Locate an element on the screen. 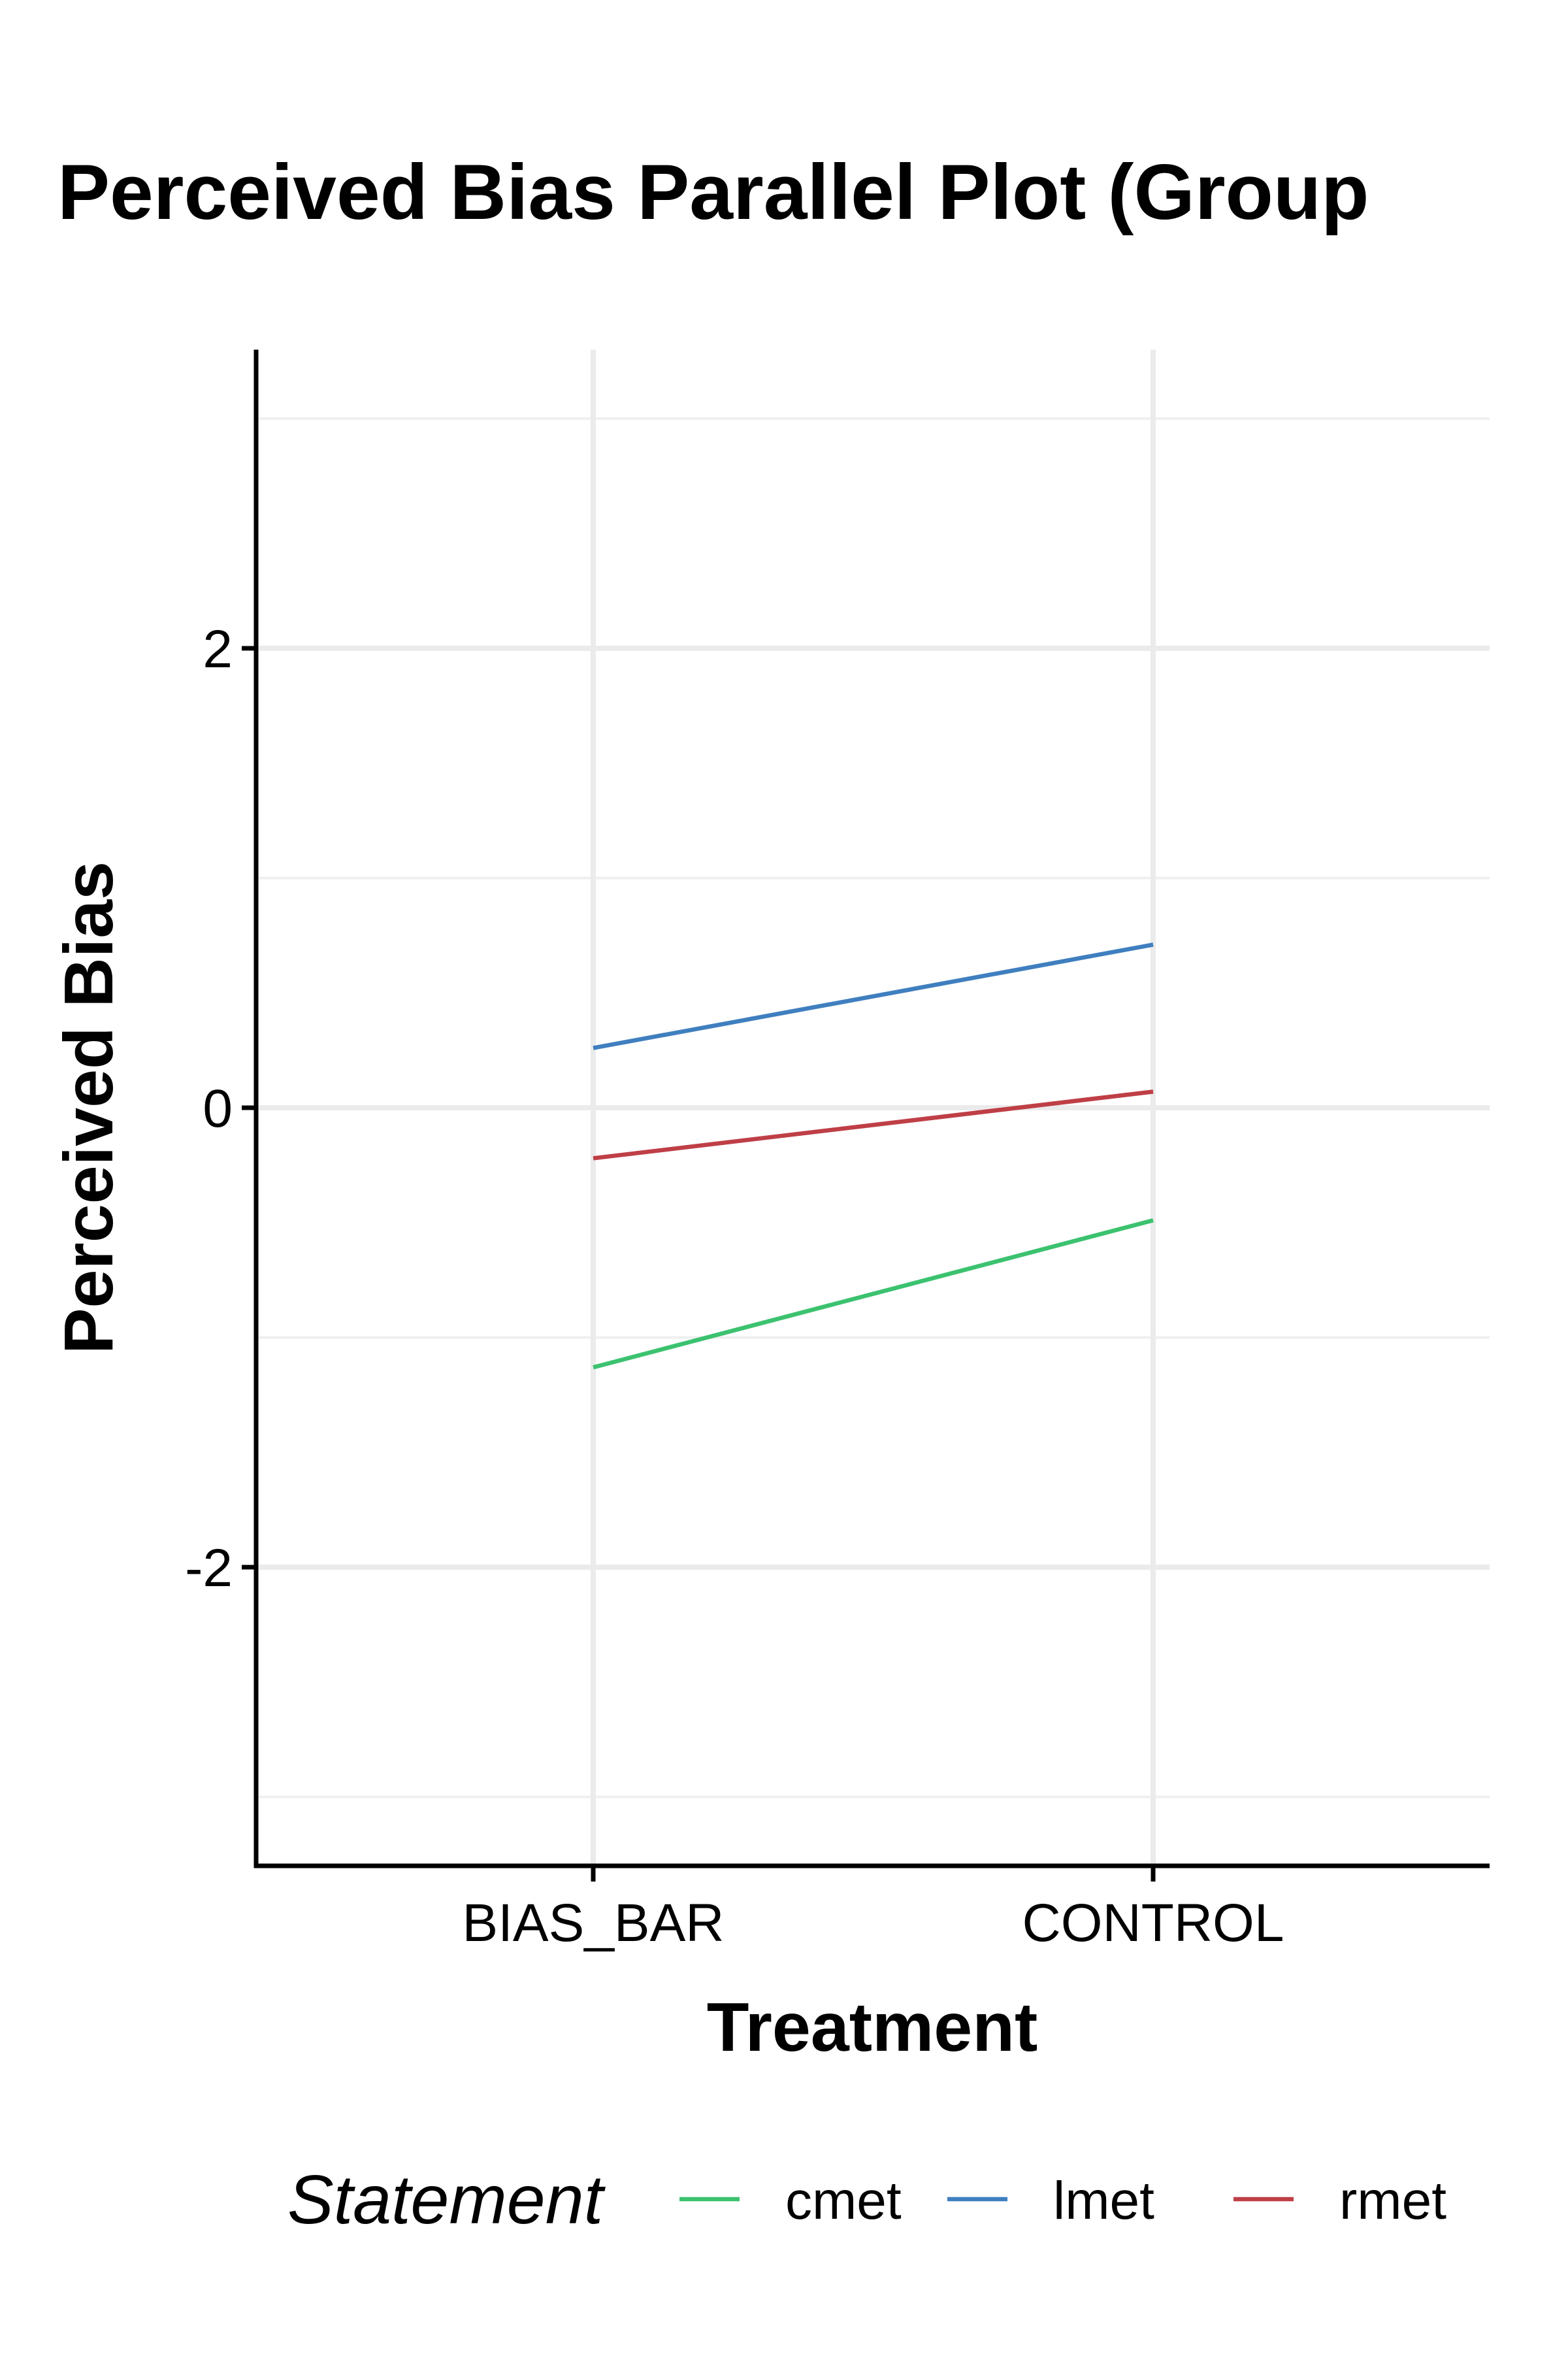 The height and width of the screenshot is (2356, 1568). series-line-rmet is located at coordinates (873, 1125).